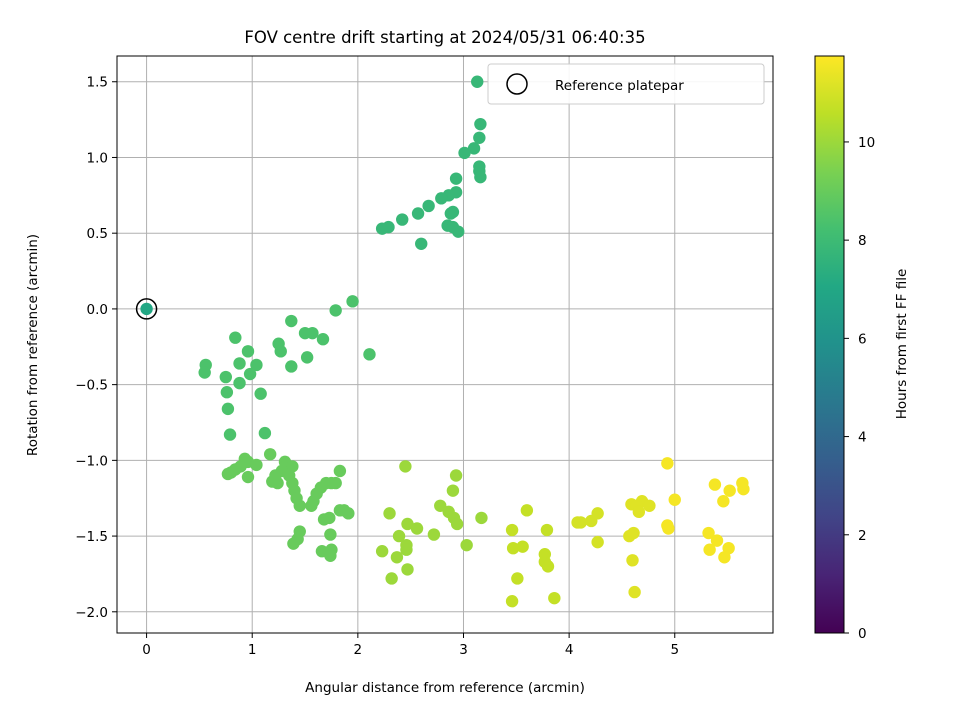 This screenshot has height=724, width=960. What do you see at coordinates (91, 613) in the screenshot?
I see `y-tick-label: −2.0` at bounding box center [91, 613].